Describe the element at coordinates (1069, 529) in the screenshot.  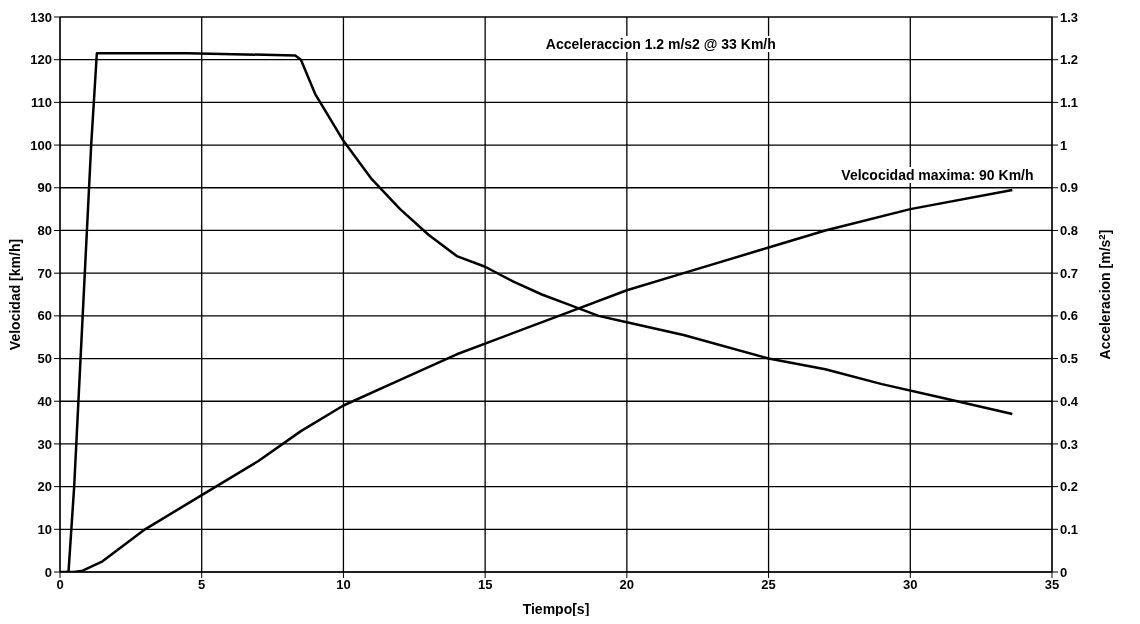
I see `y2-tick-label: 0.1` at that location.